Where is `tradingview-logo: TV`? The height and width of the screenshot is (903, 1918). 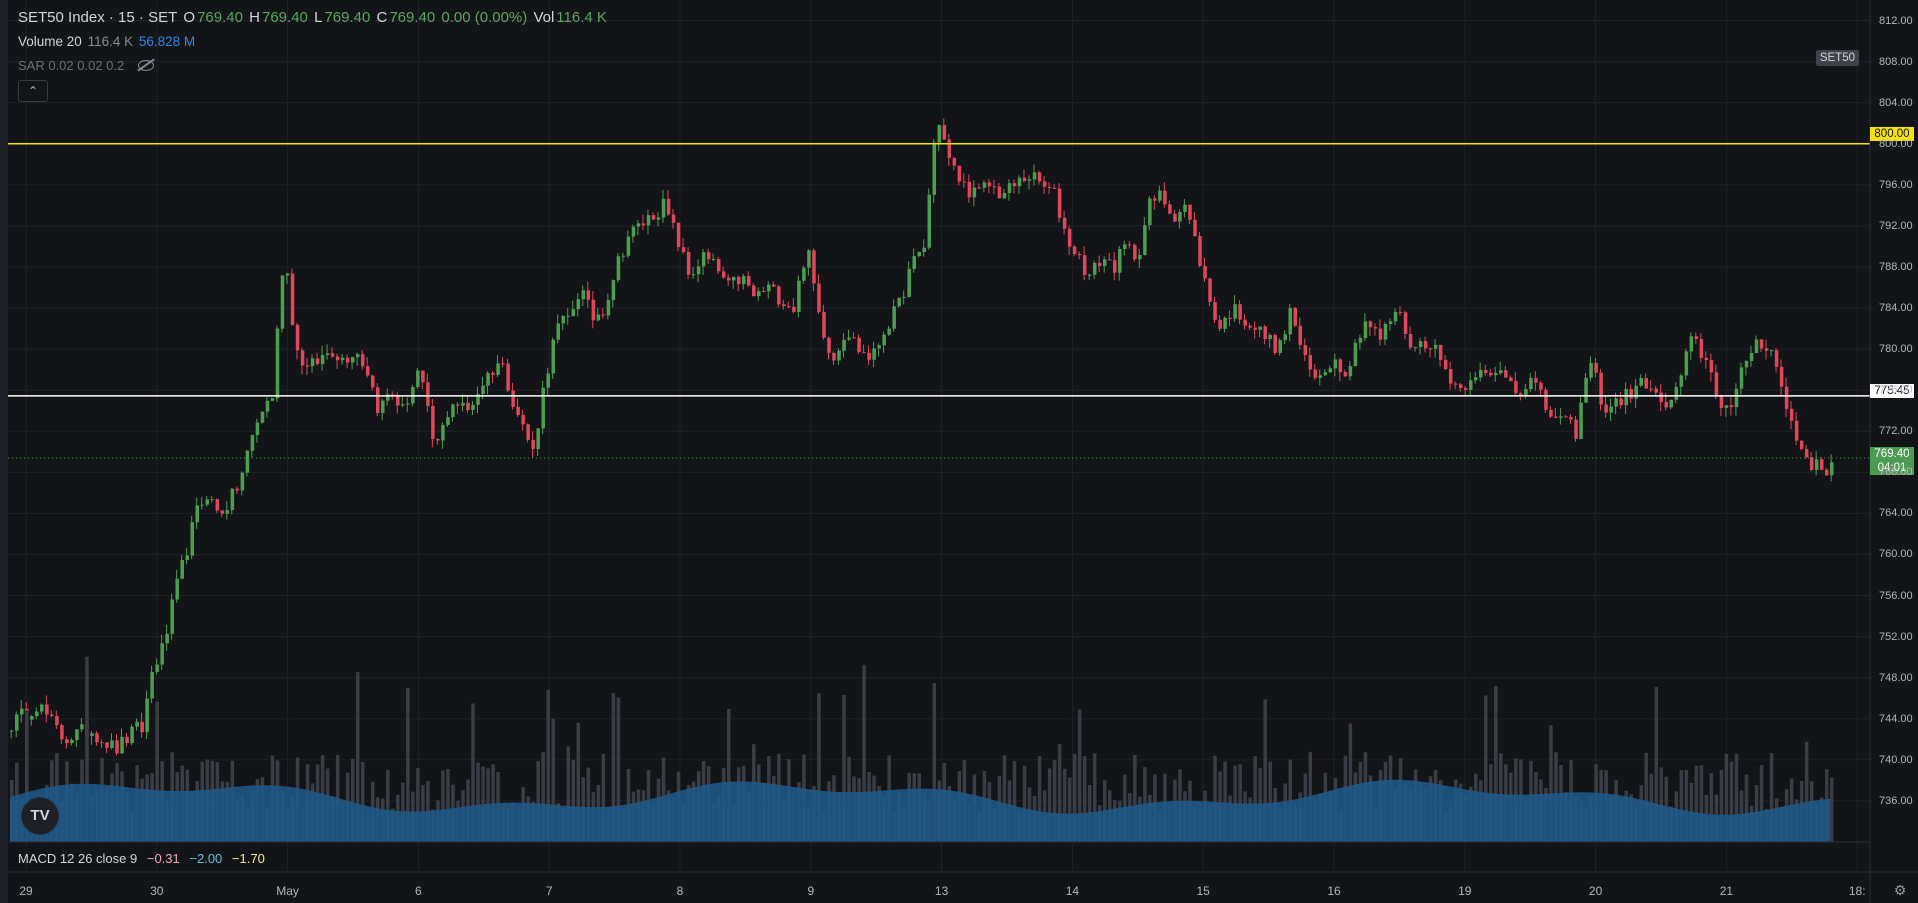 tradingview-logo: TV is located at coordinates (40, 816).